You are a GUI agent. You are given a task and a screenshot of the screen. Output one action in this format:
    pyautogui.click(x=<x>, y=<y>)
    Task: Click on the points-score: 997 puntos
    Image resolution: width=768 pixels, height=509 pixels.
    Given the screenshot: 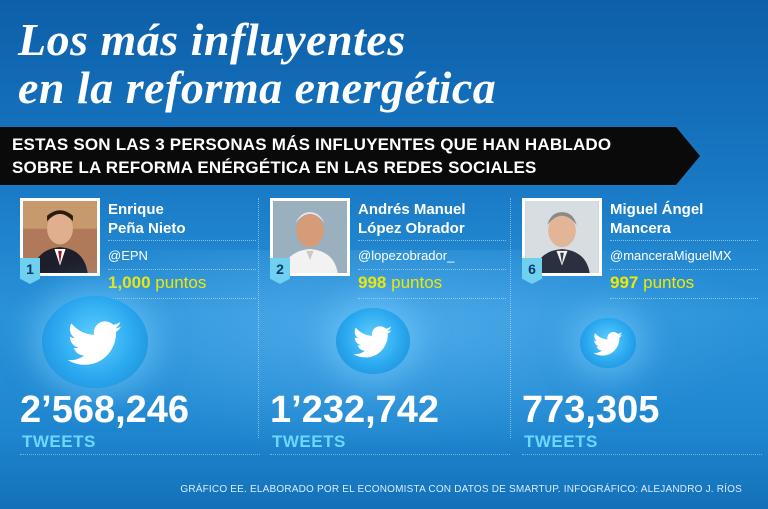 What is the action you would take?
    pyautogui.click(x=652, y=283)
    